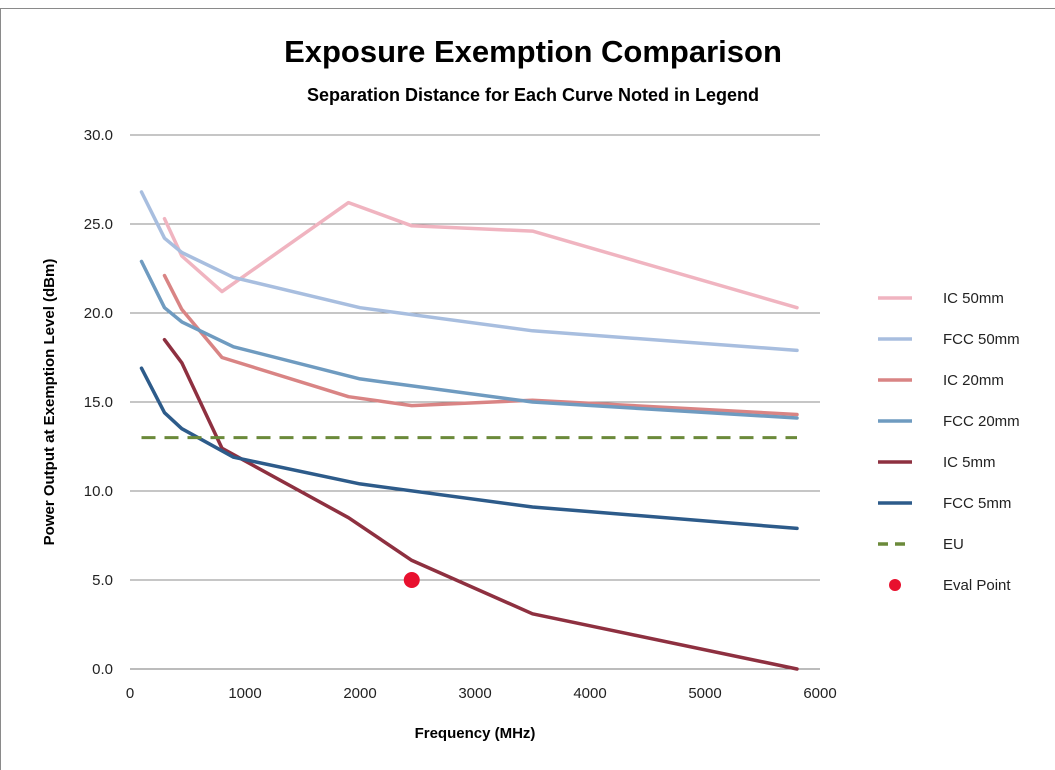 The image size is (1055, 770). What do you see at coordinates (98, 491) in the screenshot?
I see `y-tick-label: 10.0` at bounding box center [98, 491].